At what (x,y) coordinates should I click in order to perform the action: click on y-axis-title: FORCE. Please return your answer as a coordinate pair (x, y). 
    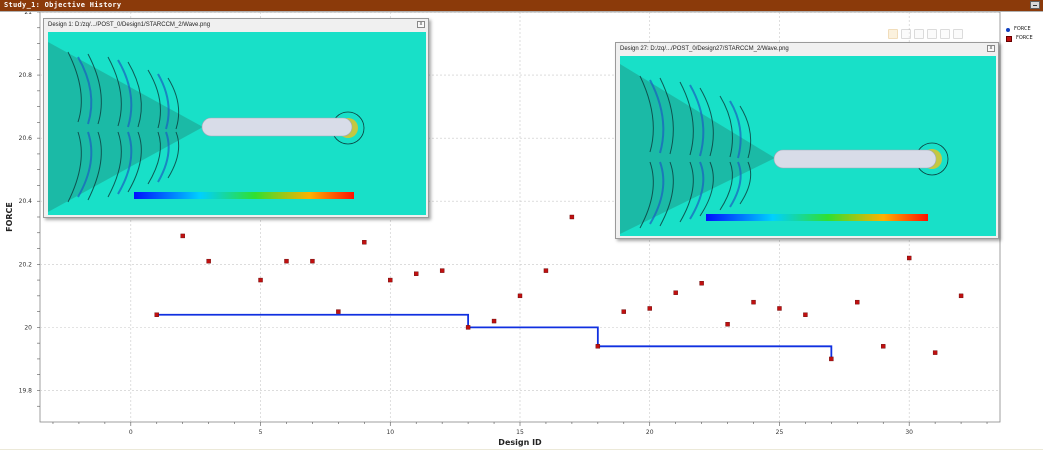
    Looking at the image, I should click on (9, 217).